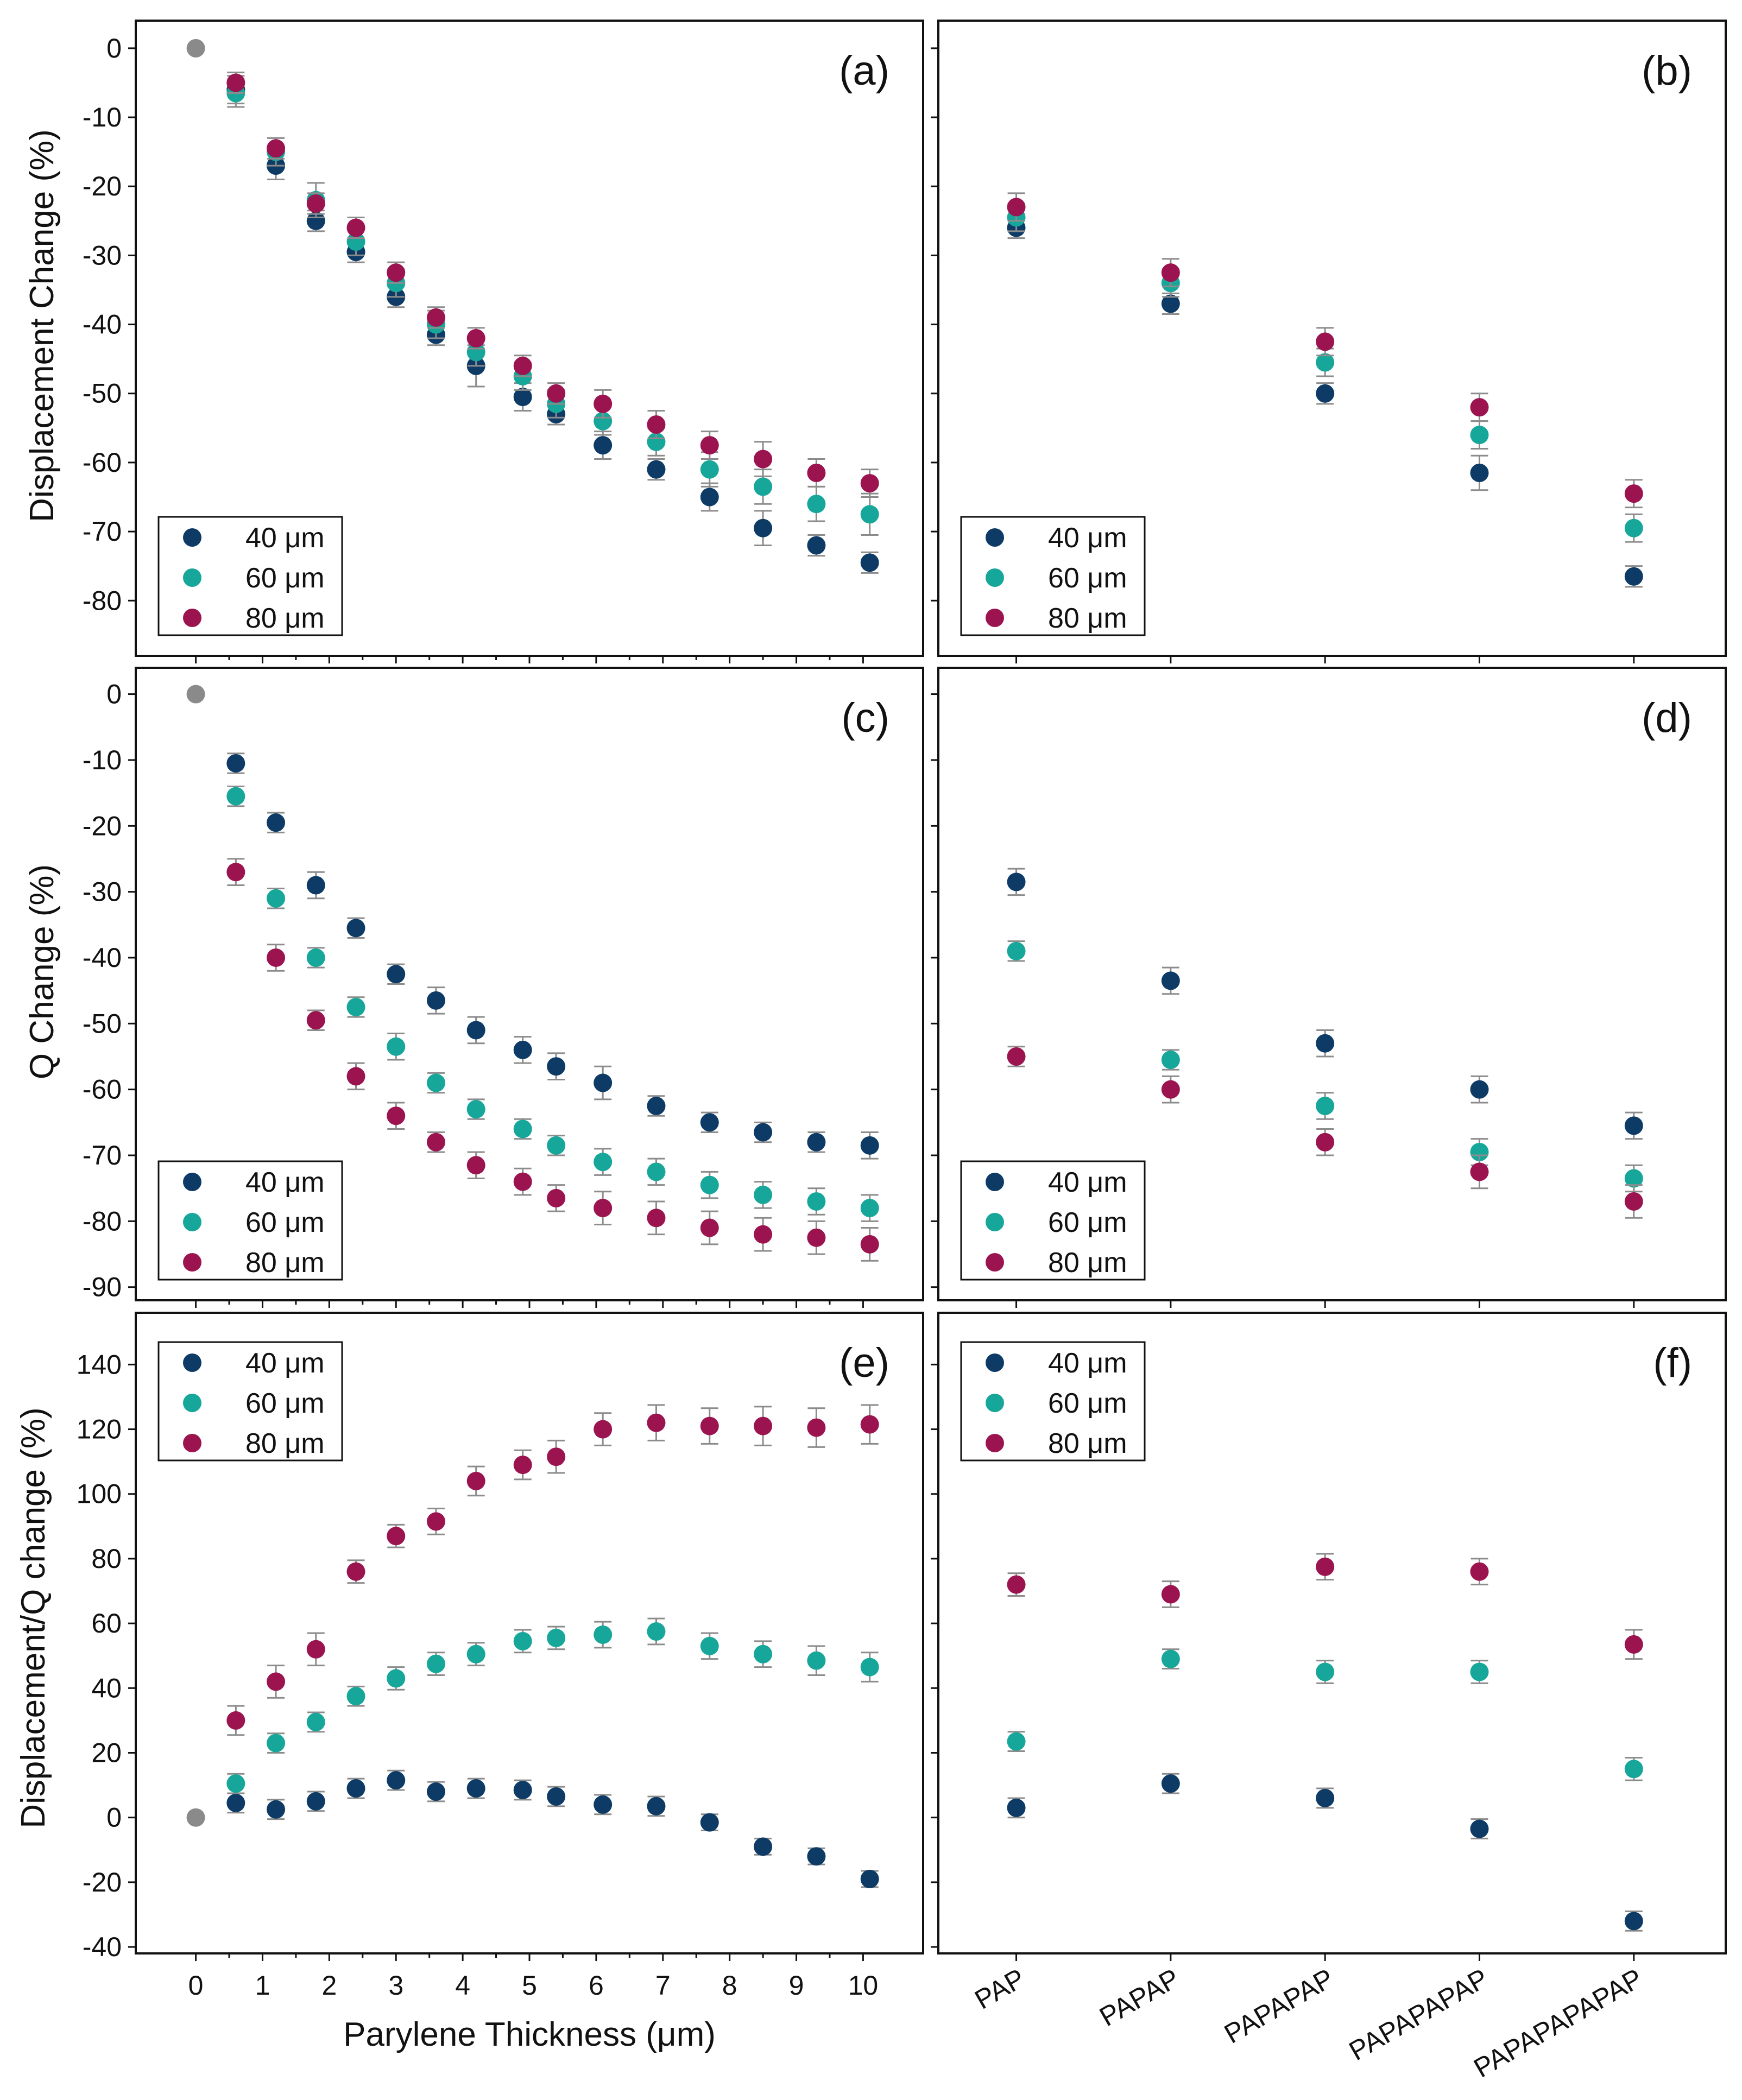  What do you see at coordinates (1325, 1132) in the screenshot?
I see `series-80um-d` at bounding box center [1325, 1132].